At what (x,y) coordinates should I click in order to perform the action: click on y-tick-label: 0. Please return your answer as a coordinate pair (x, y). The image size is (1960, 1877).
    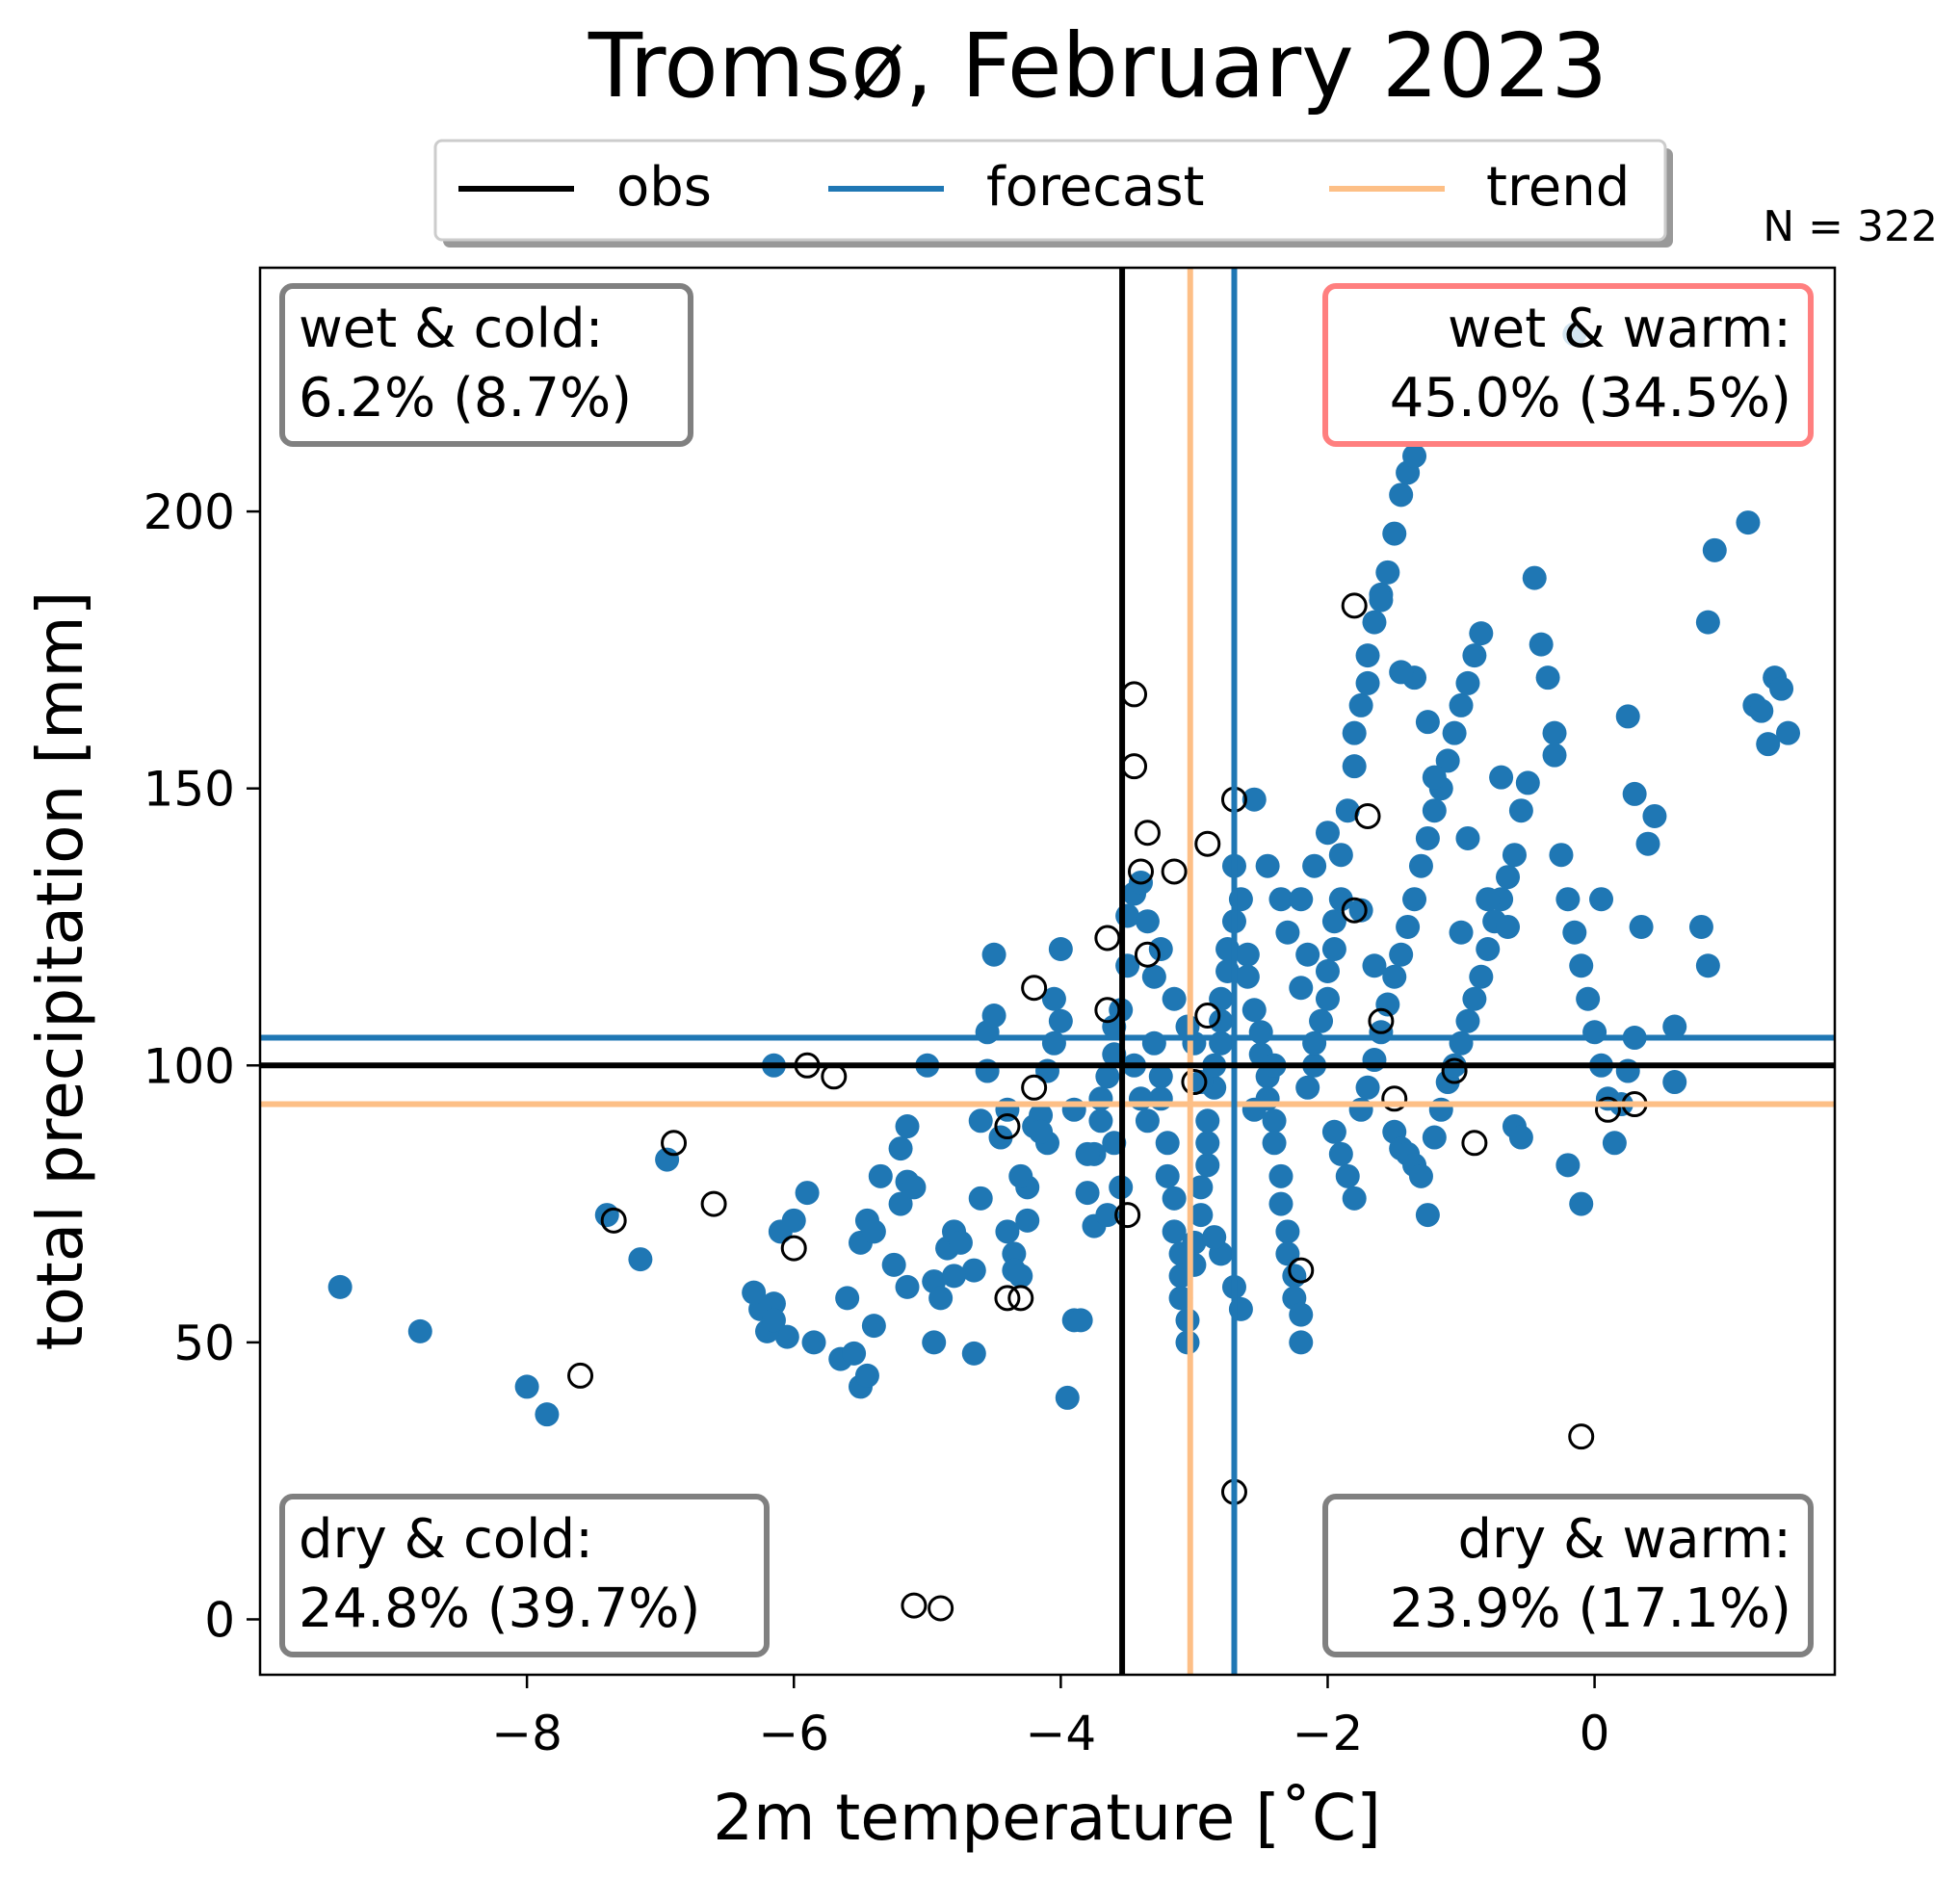
    Looking at the image, I should click on (219, 1620).